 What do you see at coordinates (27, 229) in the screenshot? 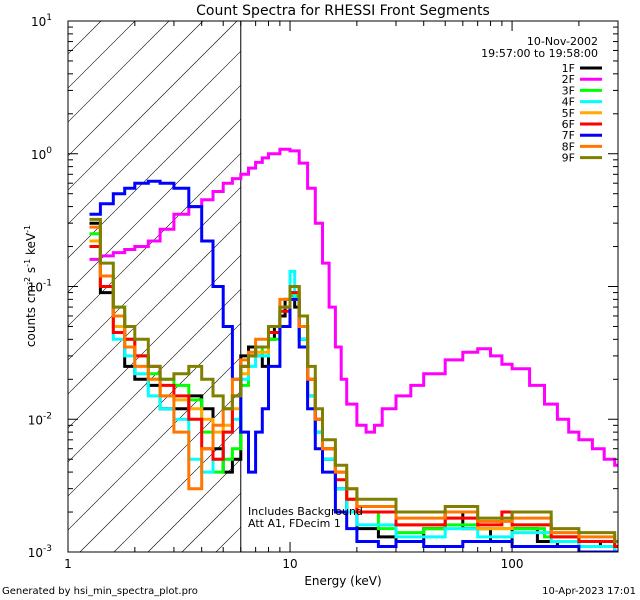
I see `y-label-sup3: -1` at bounding box center [27, 229].